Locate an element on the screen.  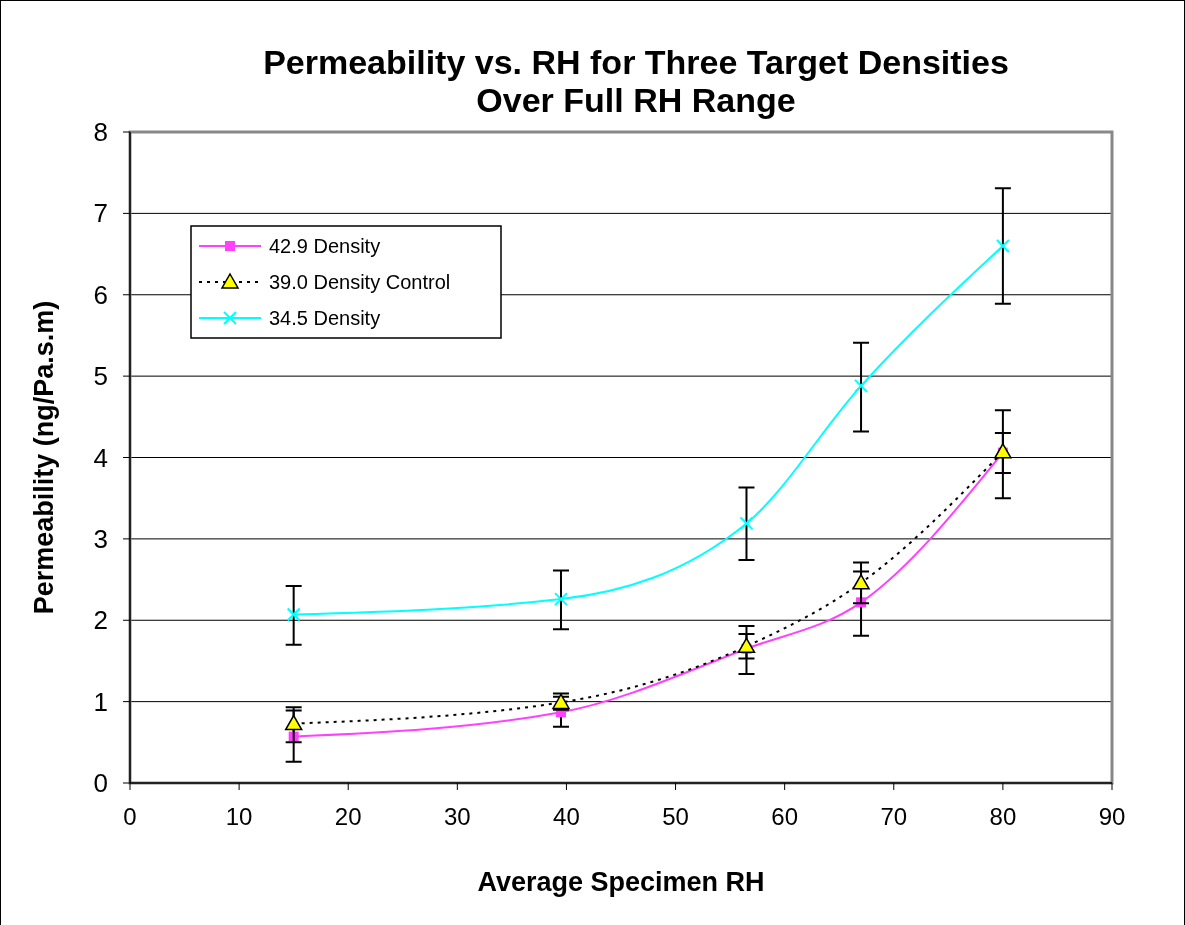
x-tick-label: 50 is located at coordinates (675, 816).